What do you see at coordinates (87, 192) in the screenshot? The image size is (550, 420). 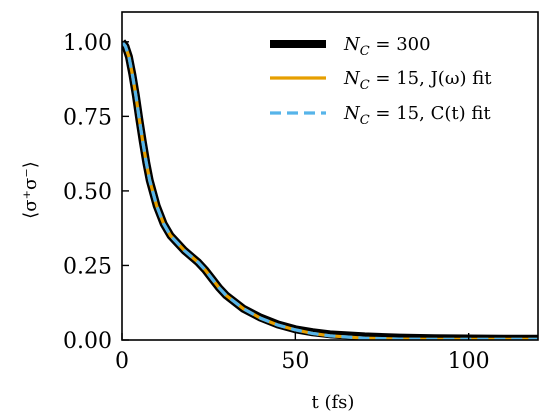 I see `y-tick-label-2: 0.50` at bounding box center [87, 192].